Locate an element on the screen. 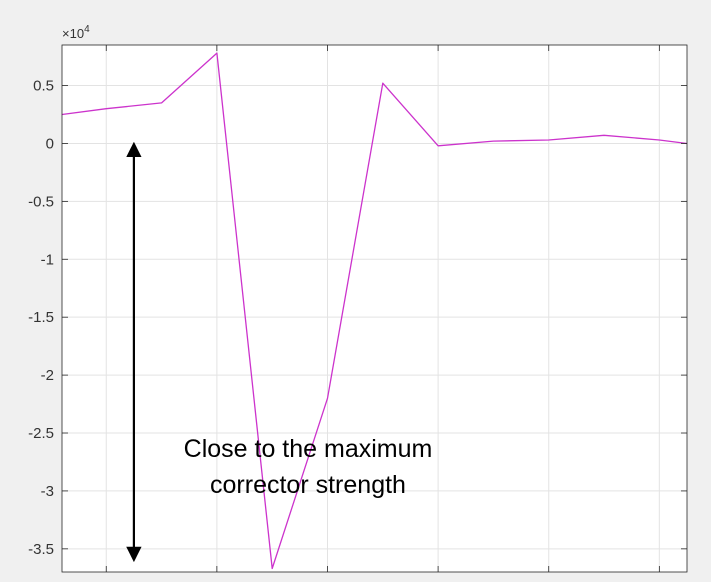 The image size is (711, 582). y-tick-label: 0 is located at coordinates (50, 143).